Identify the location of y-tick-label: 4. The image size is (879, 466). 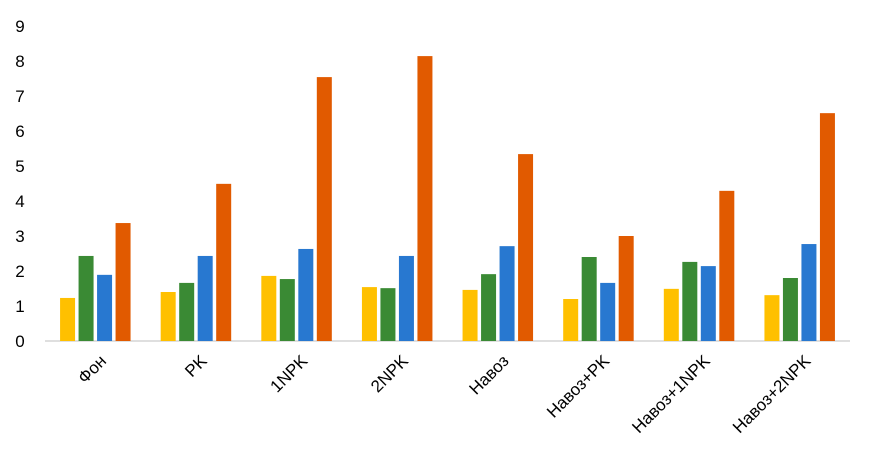
(19, 201).